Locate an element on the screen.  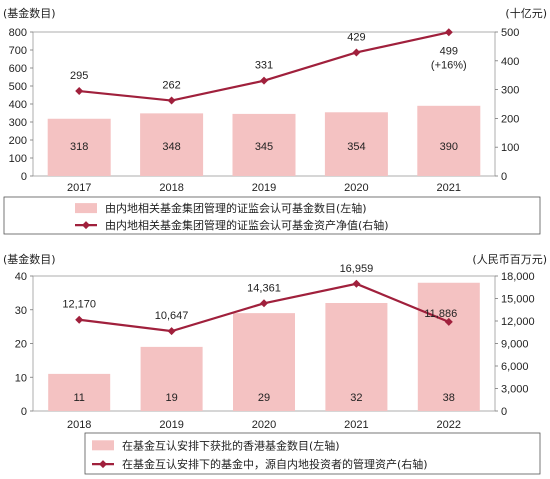
chart2-left-axis-unit: (基金数目) is located at coordinates (29, 259).